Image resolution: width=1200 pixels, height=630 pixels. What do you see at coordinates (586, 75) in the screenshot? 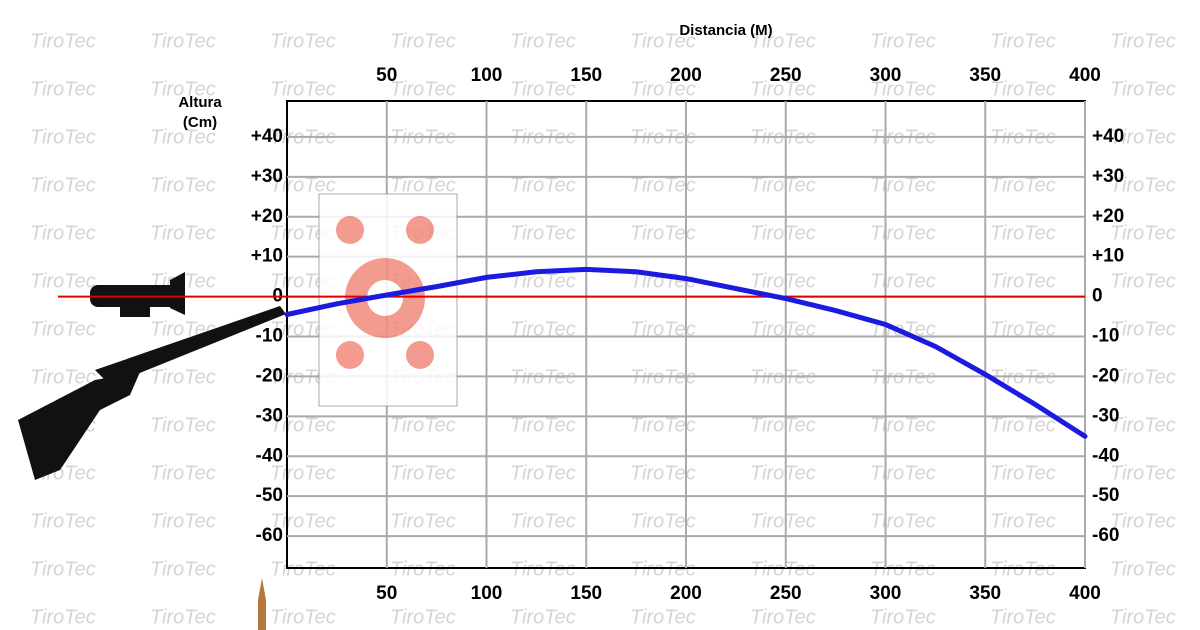
I see `x-tick-label: 150` at bounding box center [586, 75].